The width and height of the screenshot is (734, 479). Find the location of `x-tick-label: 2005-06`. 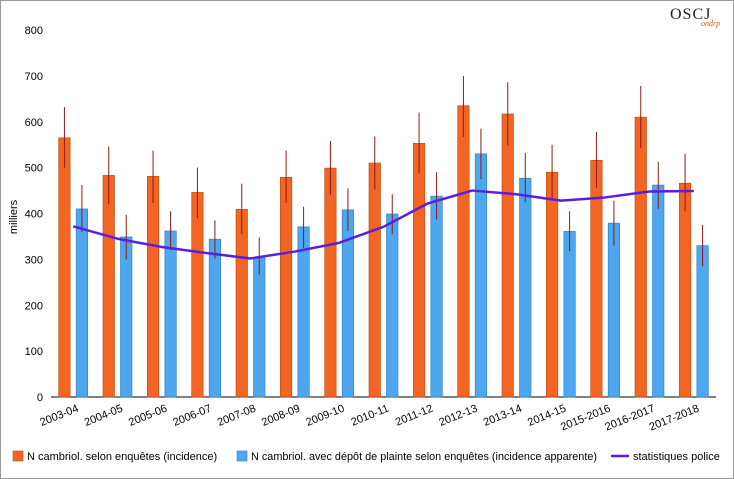

x-tick-label: 2005-06 is located at coordinates (148, 416).